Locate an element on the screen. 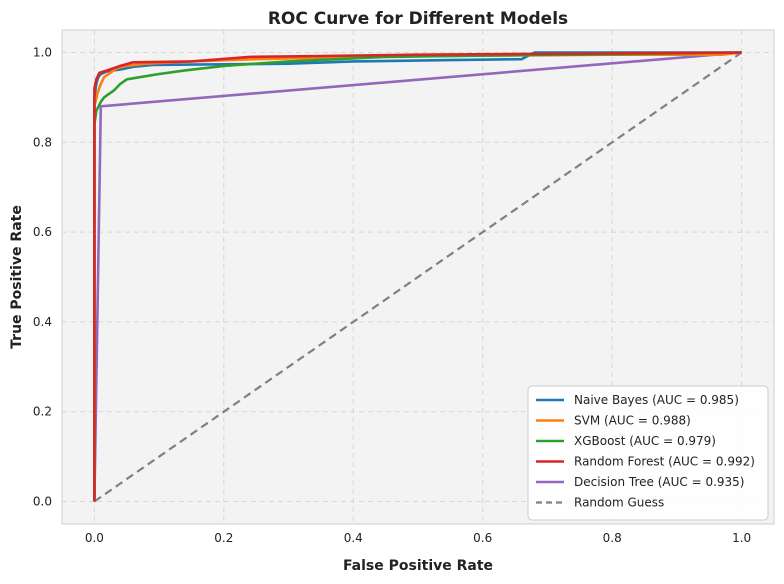  legend-entry-label: Random Forest (AUC = 0.992) is located at coordinates (664, 462).